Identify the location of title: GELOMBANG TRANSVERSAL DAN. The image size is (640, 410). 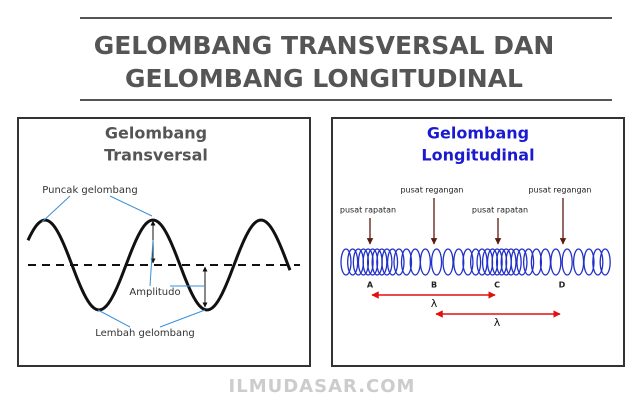
(324, 45).